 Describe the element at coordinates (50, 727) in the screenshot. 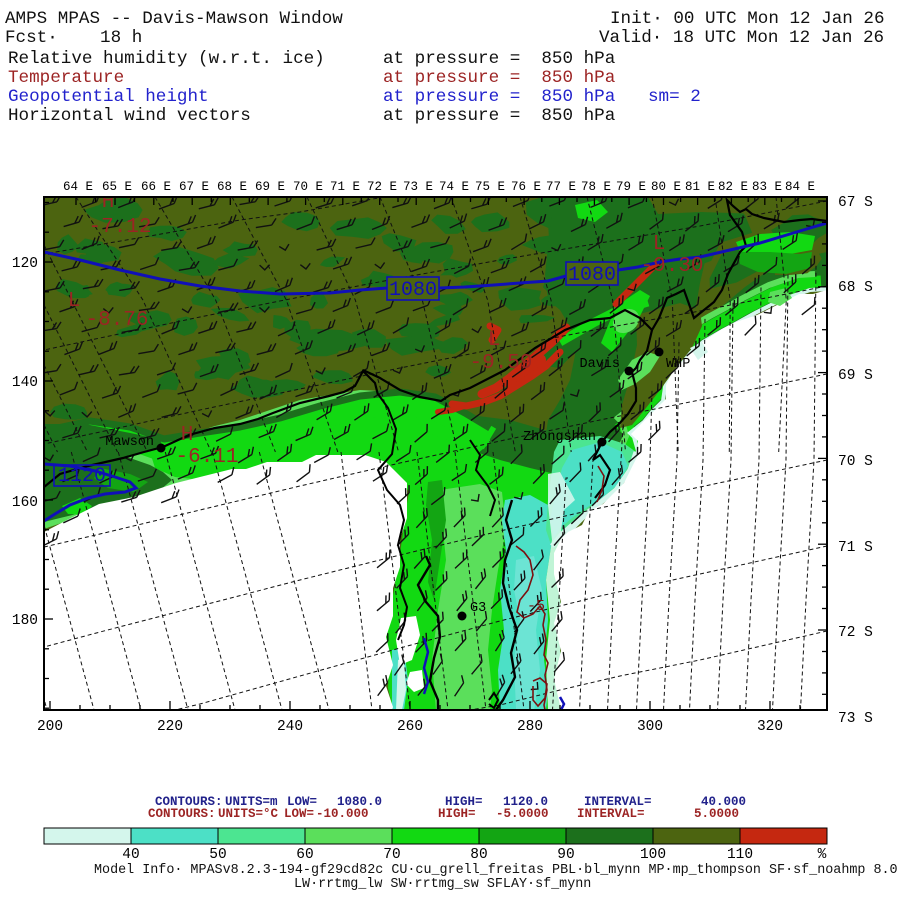

I see `svg-text: 200` at that location.